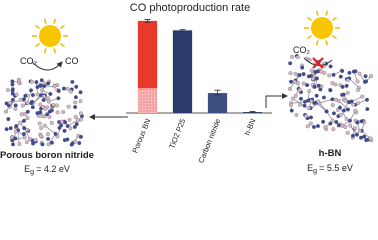 The width and height of the screenshot is (378, 240). Describe the element at coordinates (336, 168) in the screenshot. I see `gap-value: = 5.5 eV` at that location.